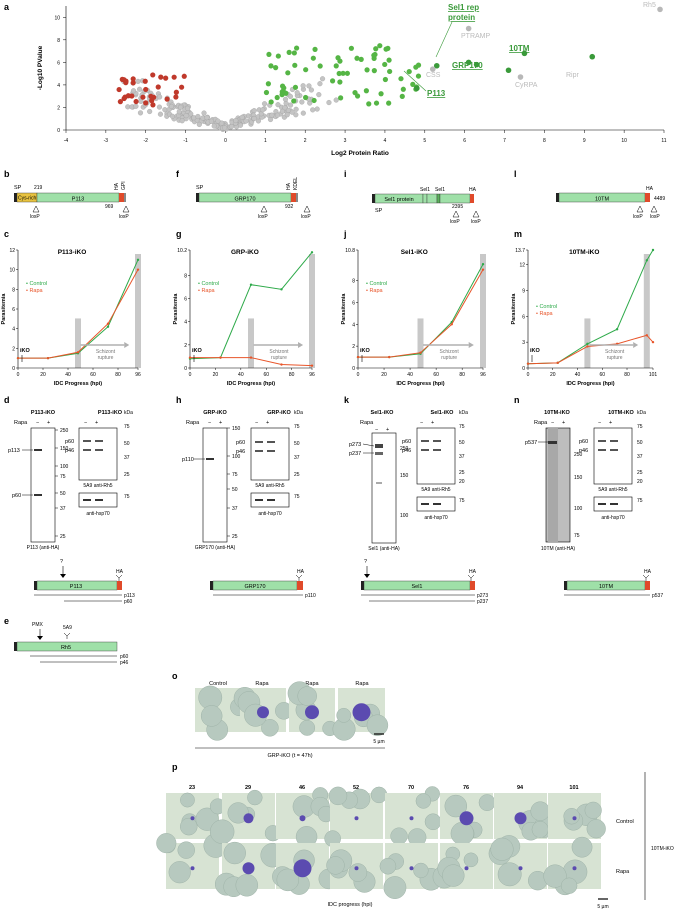 The width and height of the screenshot is (685, 917). What do you see at coordinates (190, 375) in the screenshot?
I see `x-tick-label: 0` at bounding box center [190, 375].